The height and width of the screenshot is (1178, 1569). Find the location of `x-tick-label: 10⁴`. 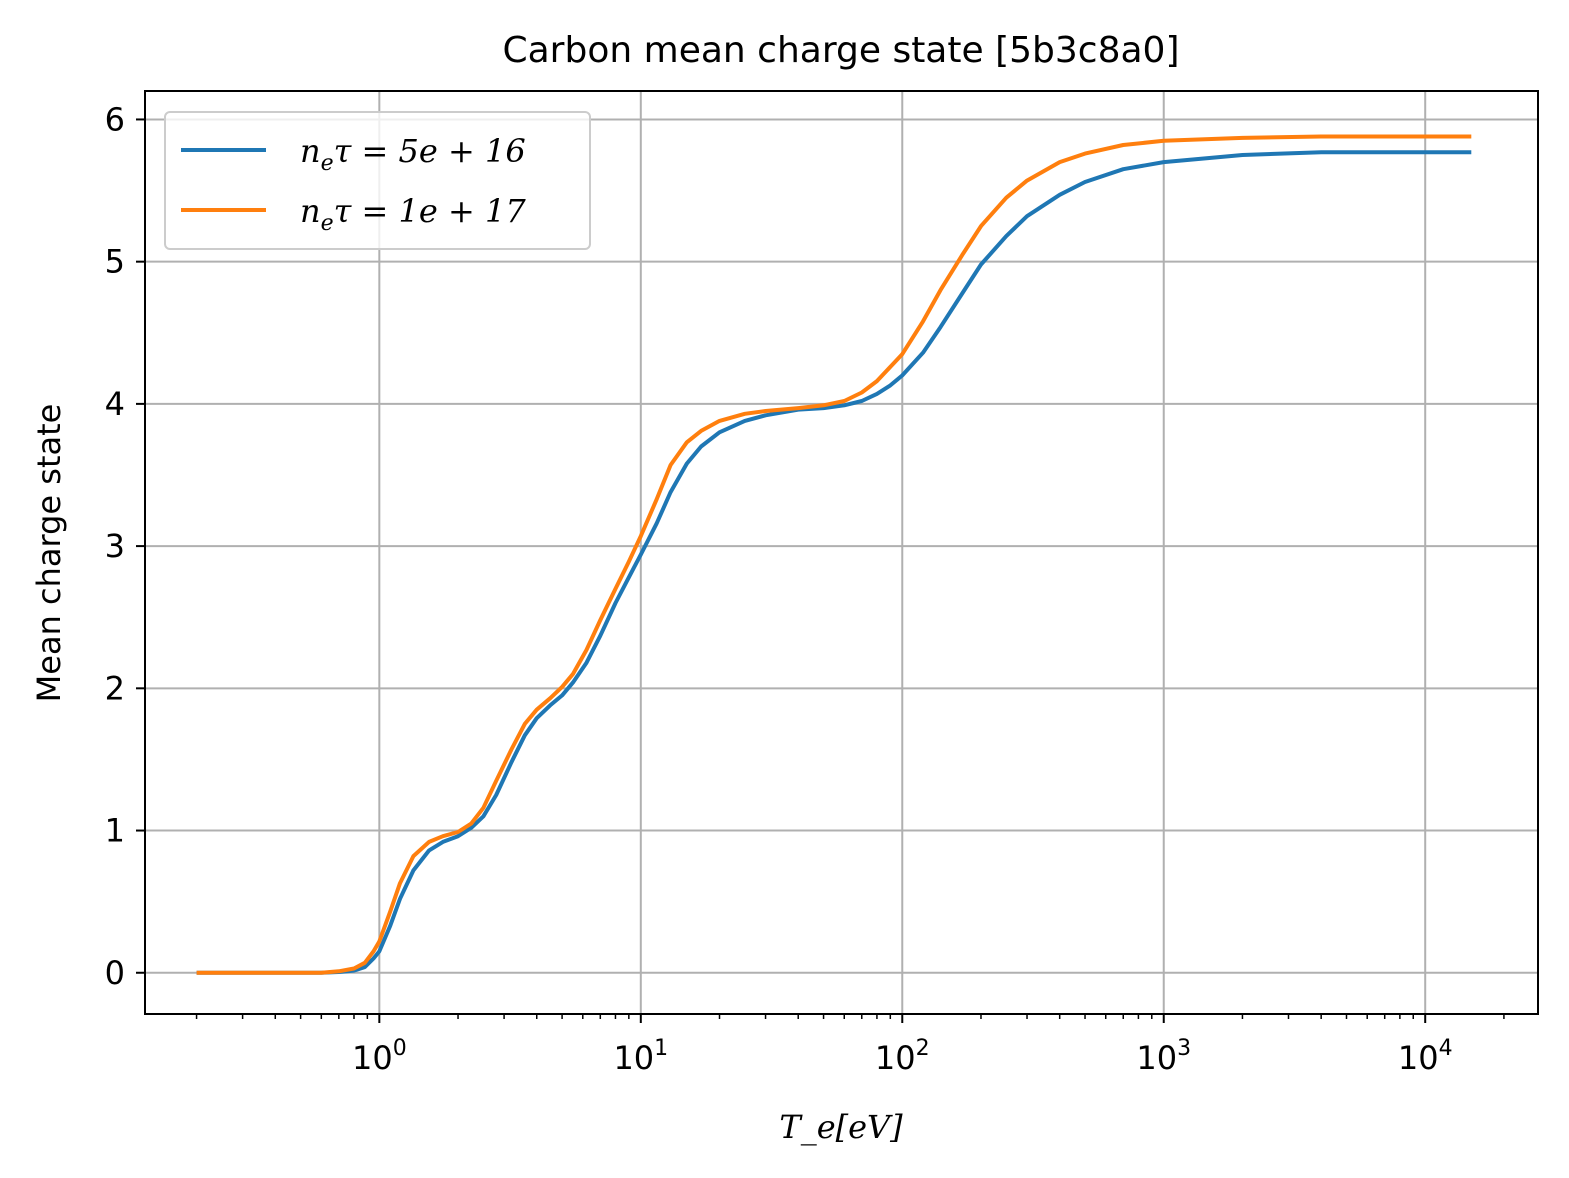

x-tick-label: 10⁴ is located at coordinates (1425, 1056).